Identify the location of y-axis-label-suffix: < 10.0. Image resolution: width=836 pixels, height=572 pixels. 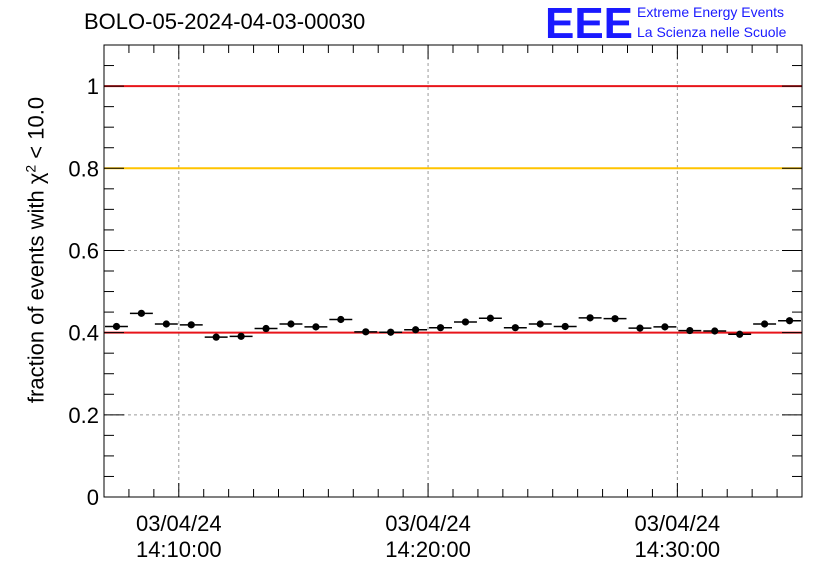
(36, 130).